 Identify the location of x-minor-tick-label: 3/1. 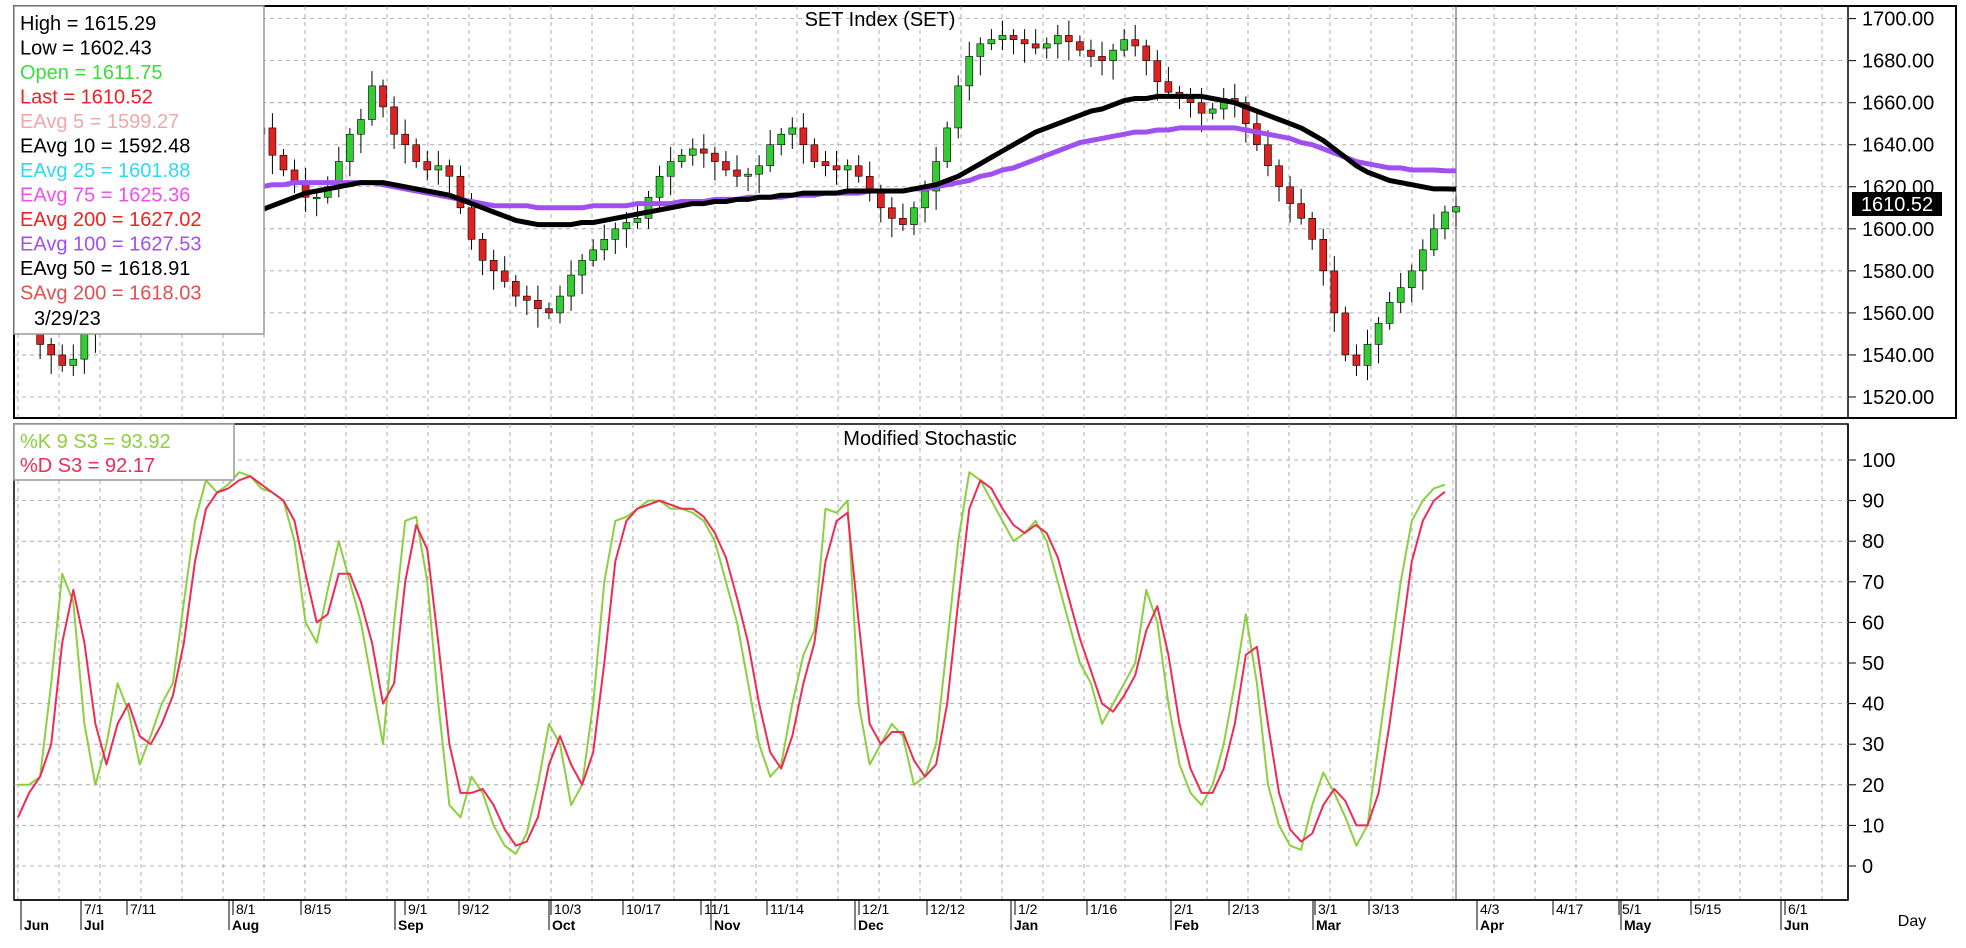
(1328, 909).